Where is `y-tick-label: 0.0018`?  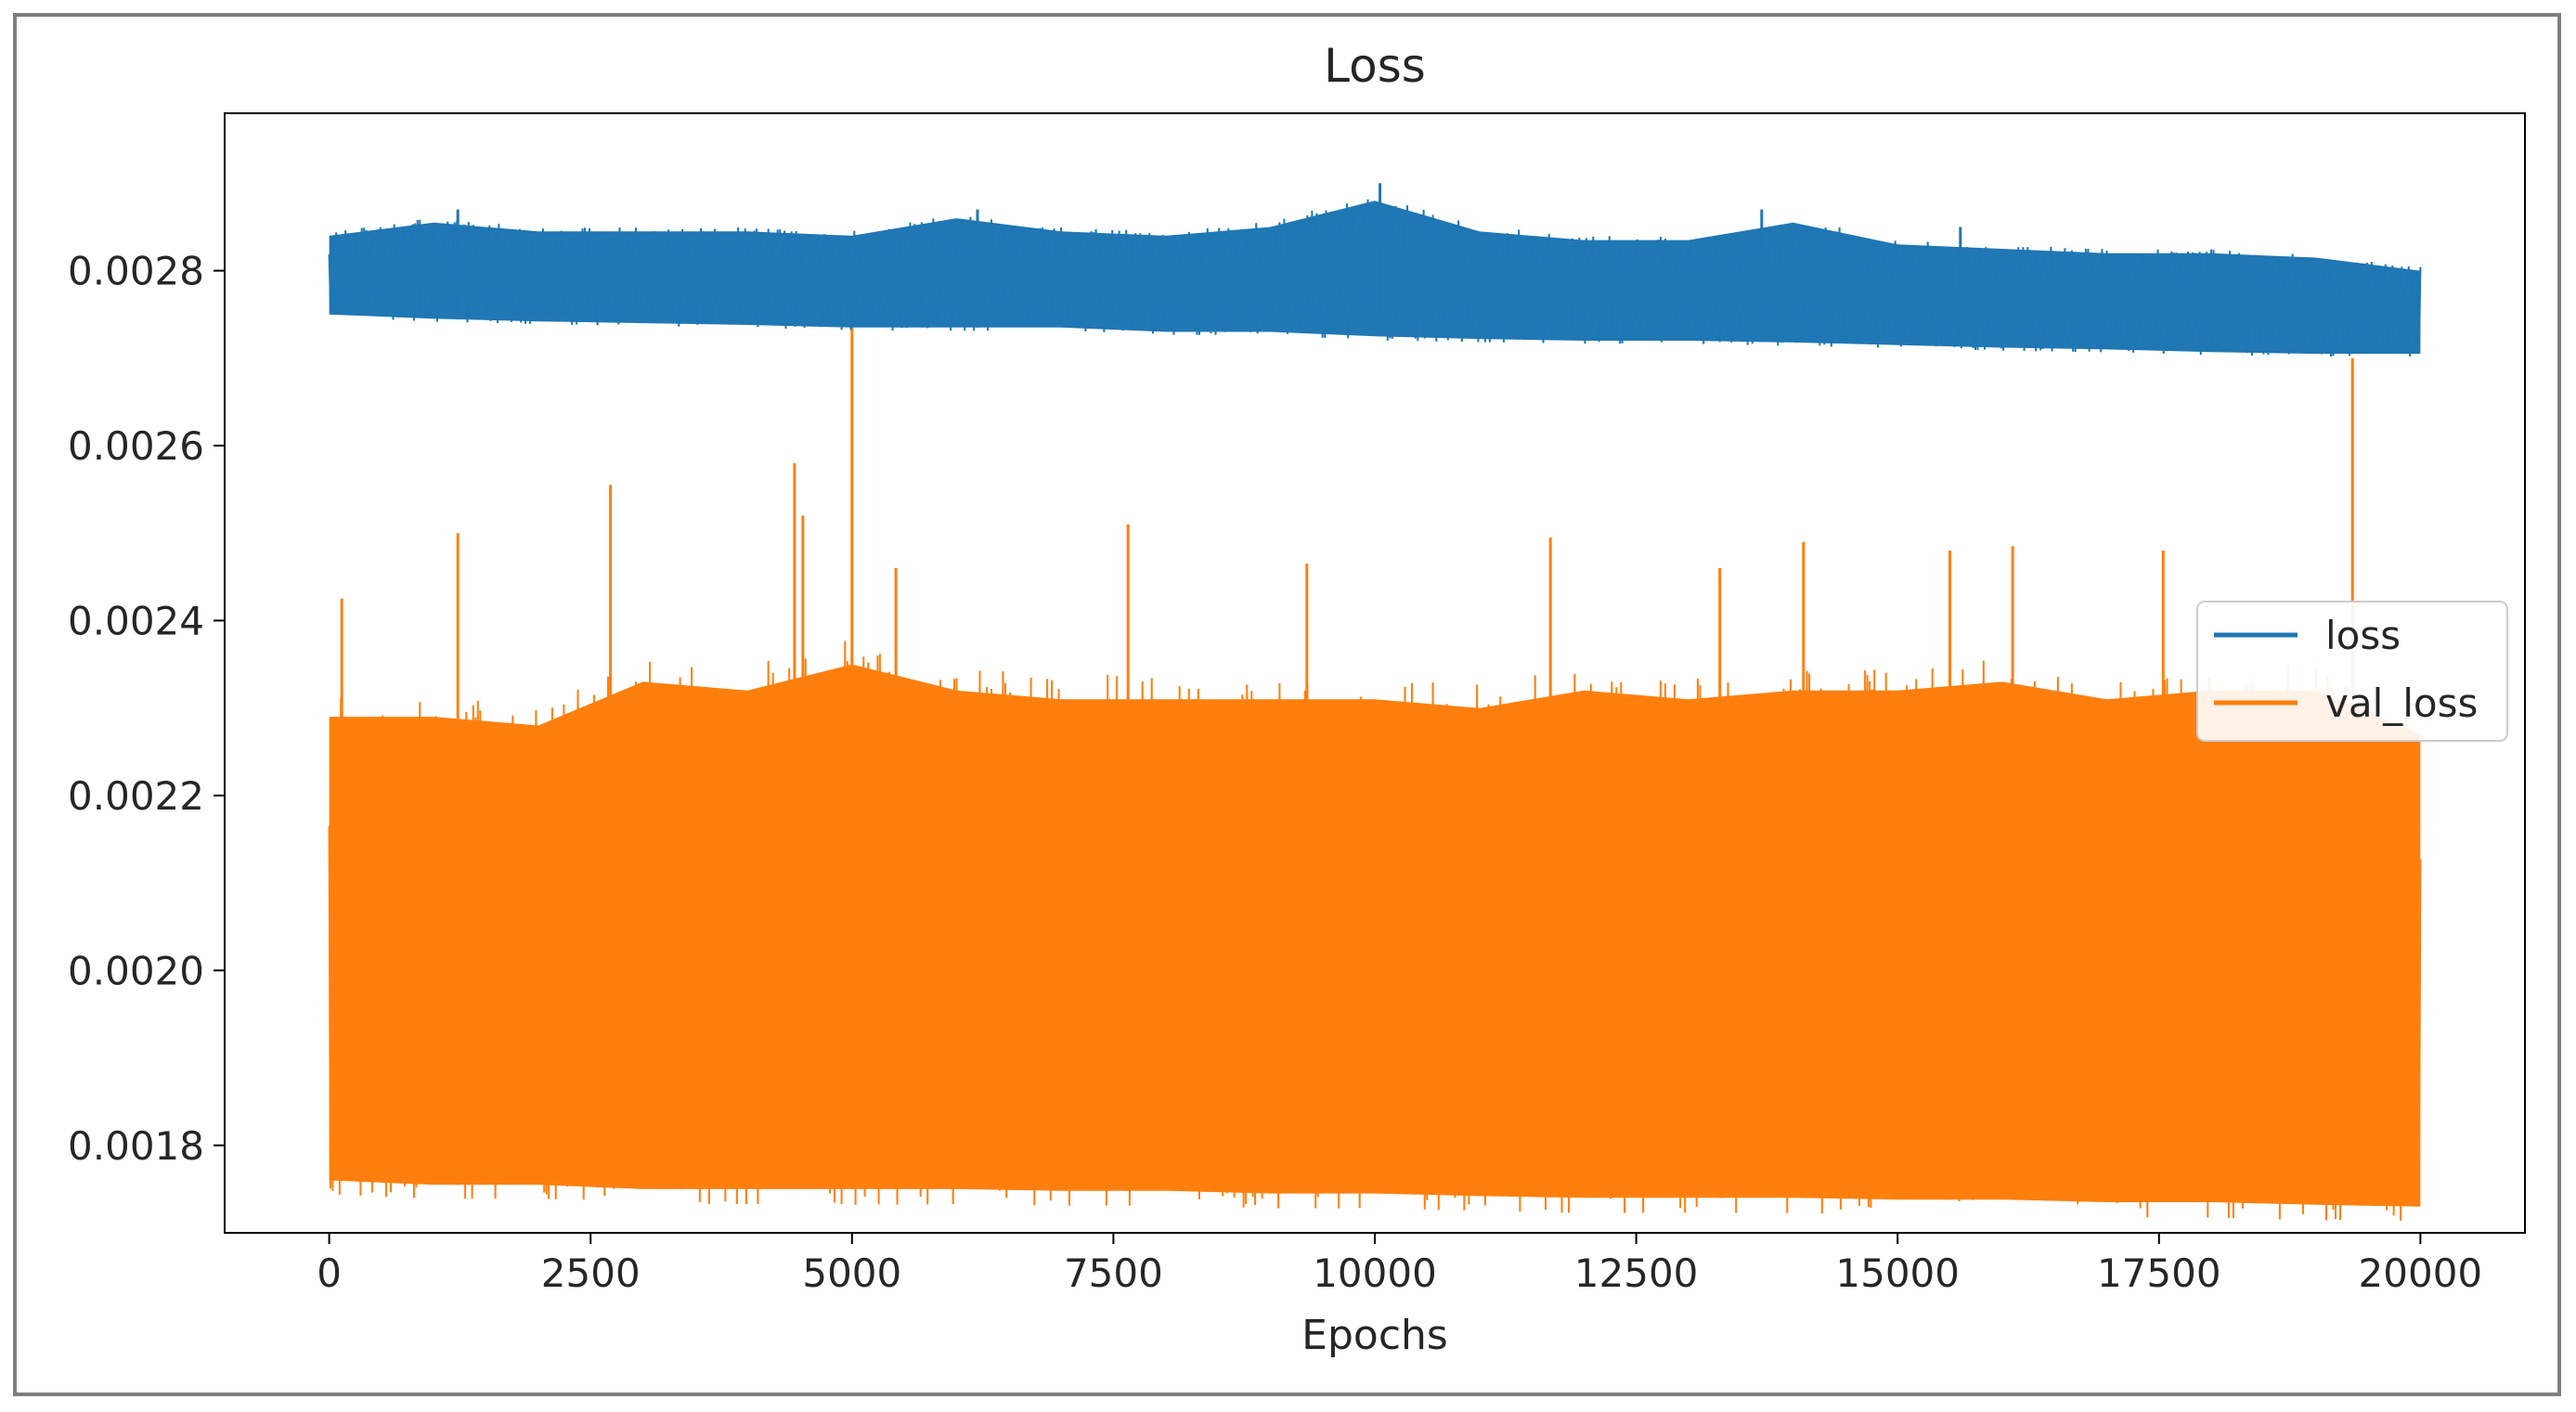
y-tick-label: 0.0018 is located at coordinates (136, 1146).